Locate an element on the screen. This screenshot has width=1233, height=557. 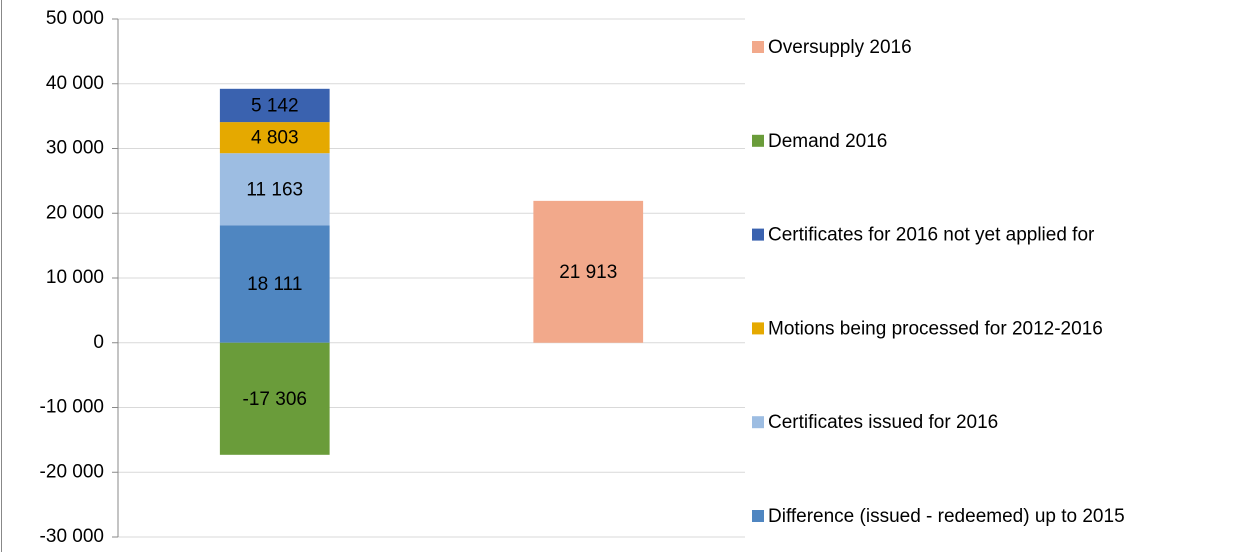
y-tick-label: 30 000 is located at coordinates (75, 148).